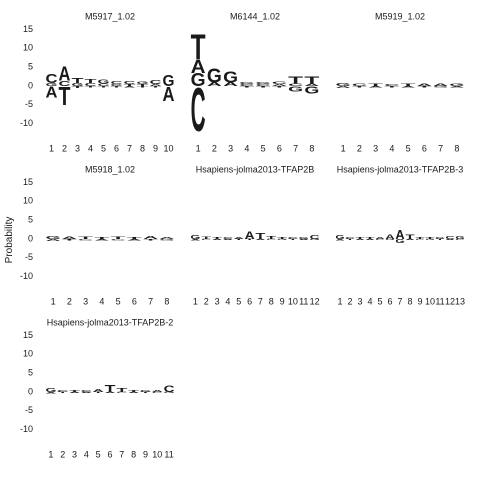 The width and height of the screenshot is (480, 480). I want to click on panel-title: M6144_1.02, so click(255, 16).